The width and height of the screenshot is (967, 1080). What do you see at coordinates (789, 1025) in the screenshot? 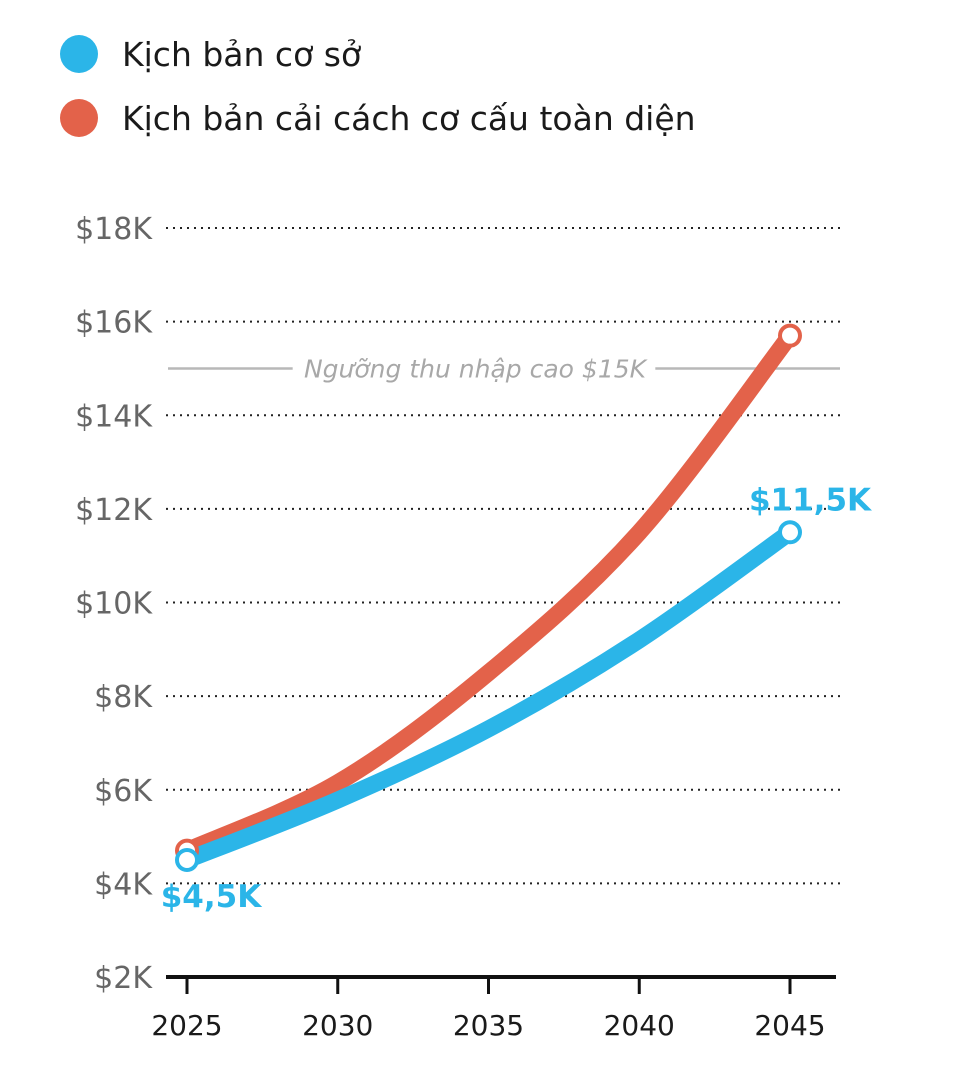
I see `x-tick-label-2045: 2045` at bounding box center [789, 1025].